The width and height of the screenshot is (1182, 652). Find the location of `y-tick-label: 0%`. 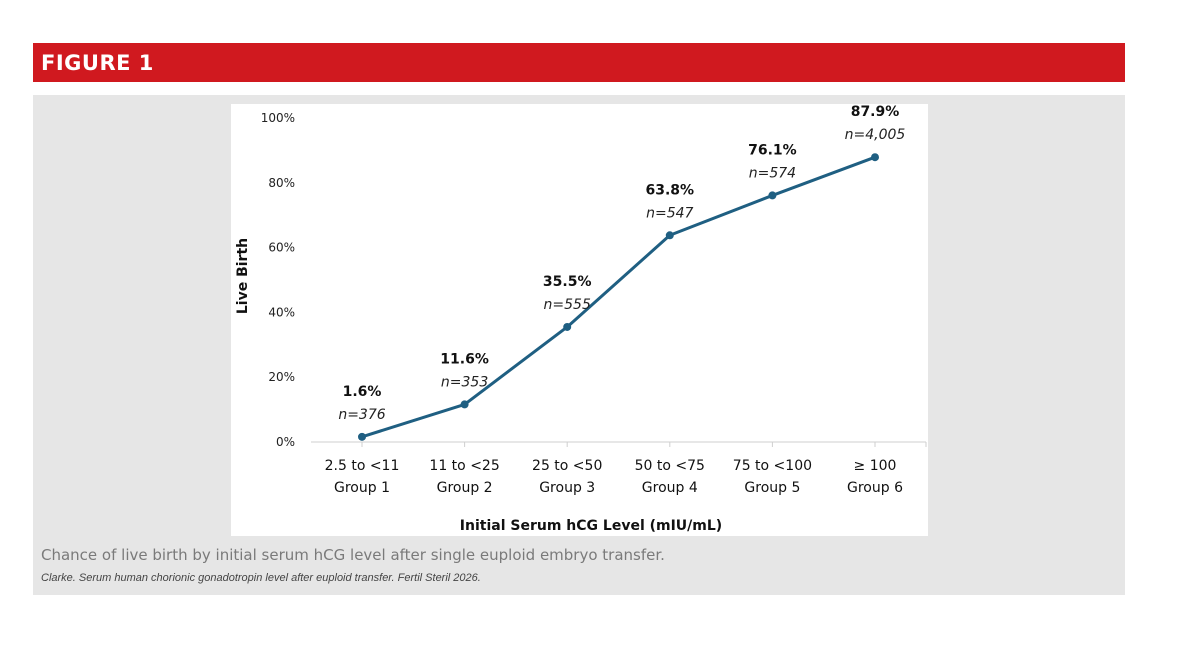

y-tick-label: 0% is located at coordinates (285, 442).